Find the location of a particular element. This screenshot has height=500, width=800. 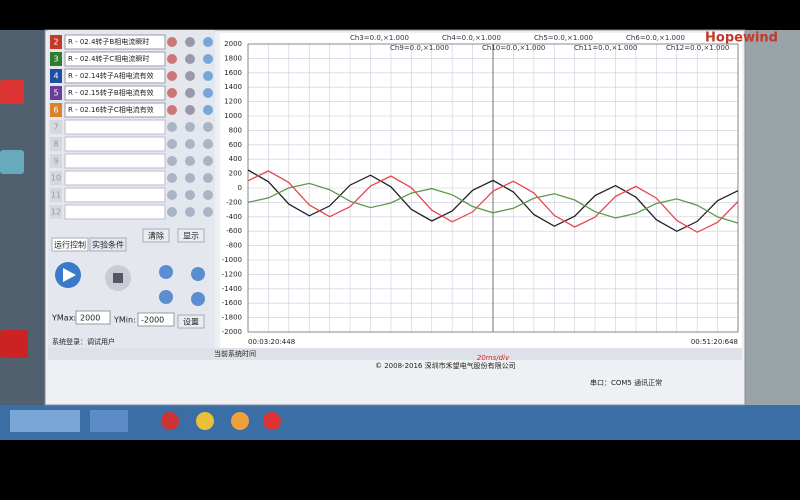

channel-scale-label: Ch9=0.0,×1.000 is located at coordinates (419, 48).